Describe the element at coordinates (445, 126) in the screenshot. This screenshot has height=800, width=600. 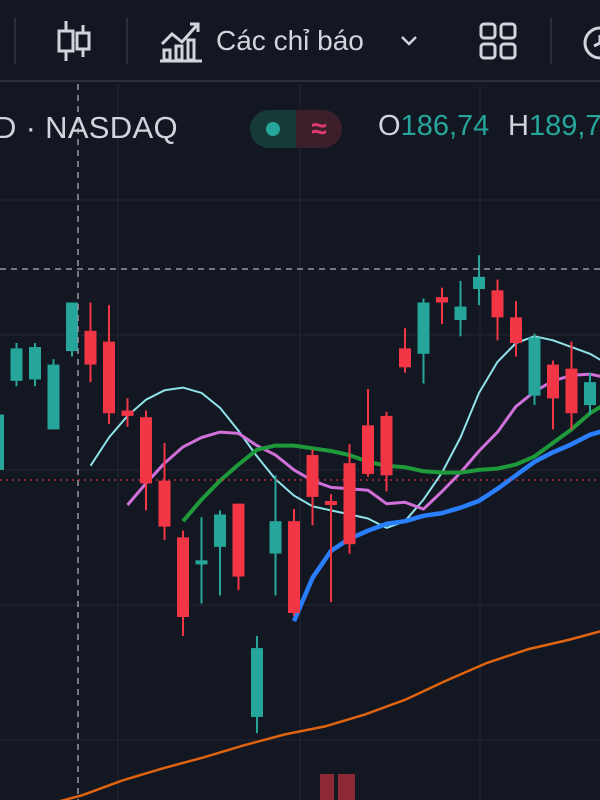
I see `open-value: 186,74` at that location.